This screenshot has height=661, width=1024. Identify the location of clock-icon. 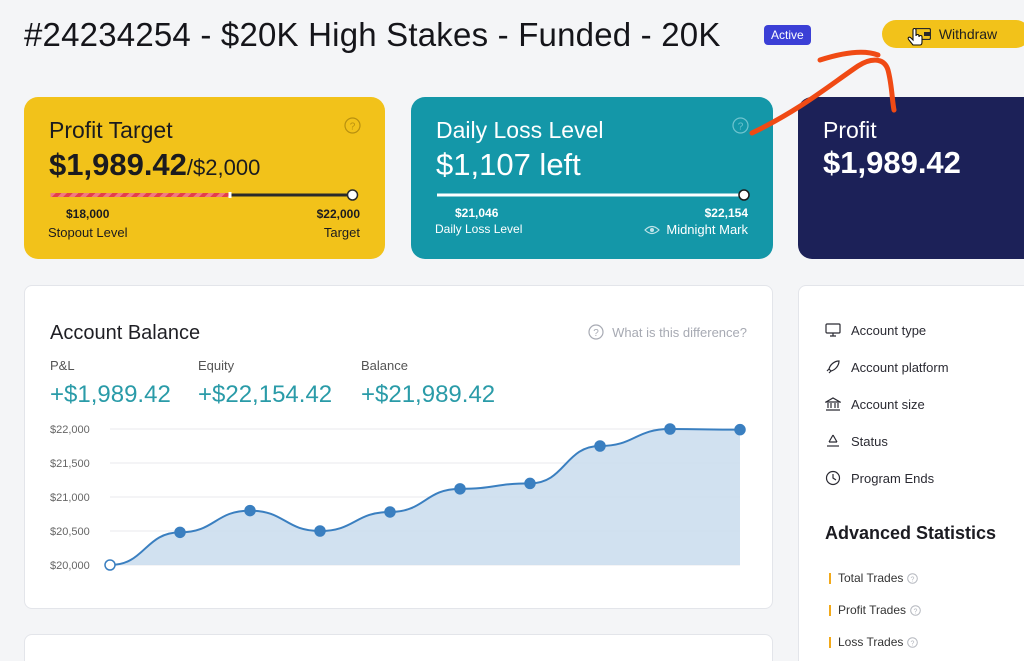
(833, 478).